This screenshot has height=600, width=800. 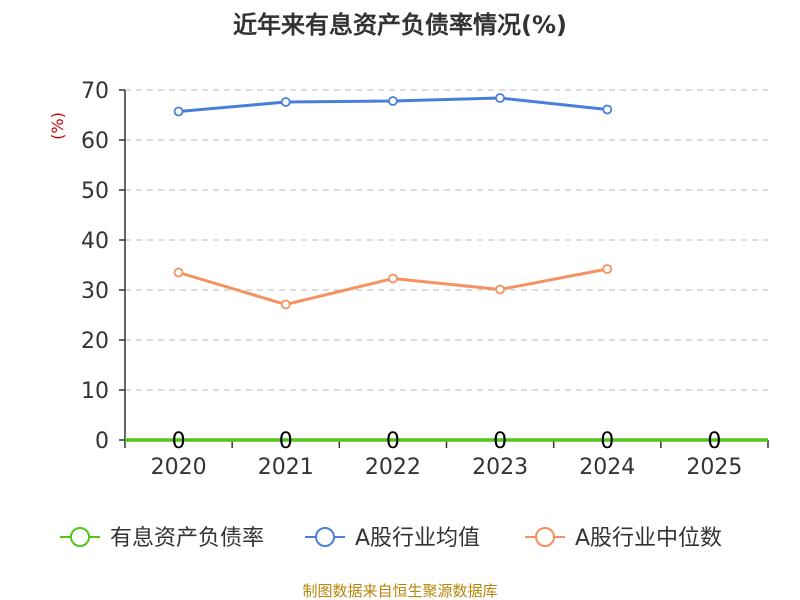 What do you see at coordinates (95, 241) in the screenshot?
I see `y-tick-label: 40` at bounding box center [95, 241].